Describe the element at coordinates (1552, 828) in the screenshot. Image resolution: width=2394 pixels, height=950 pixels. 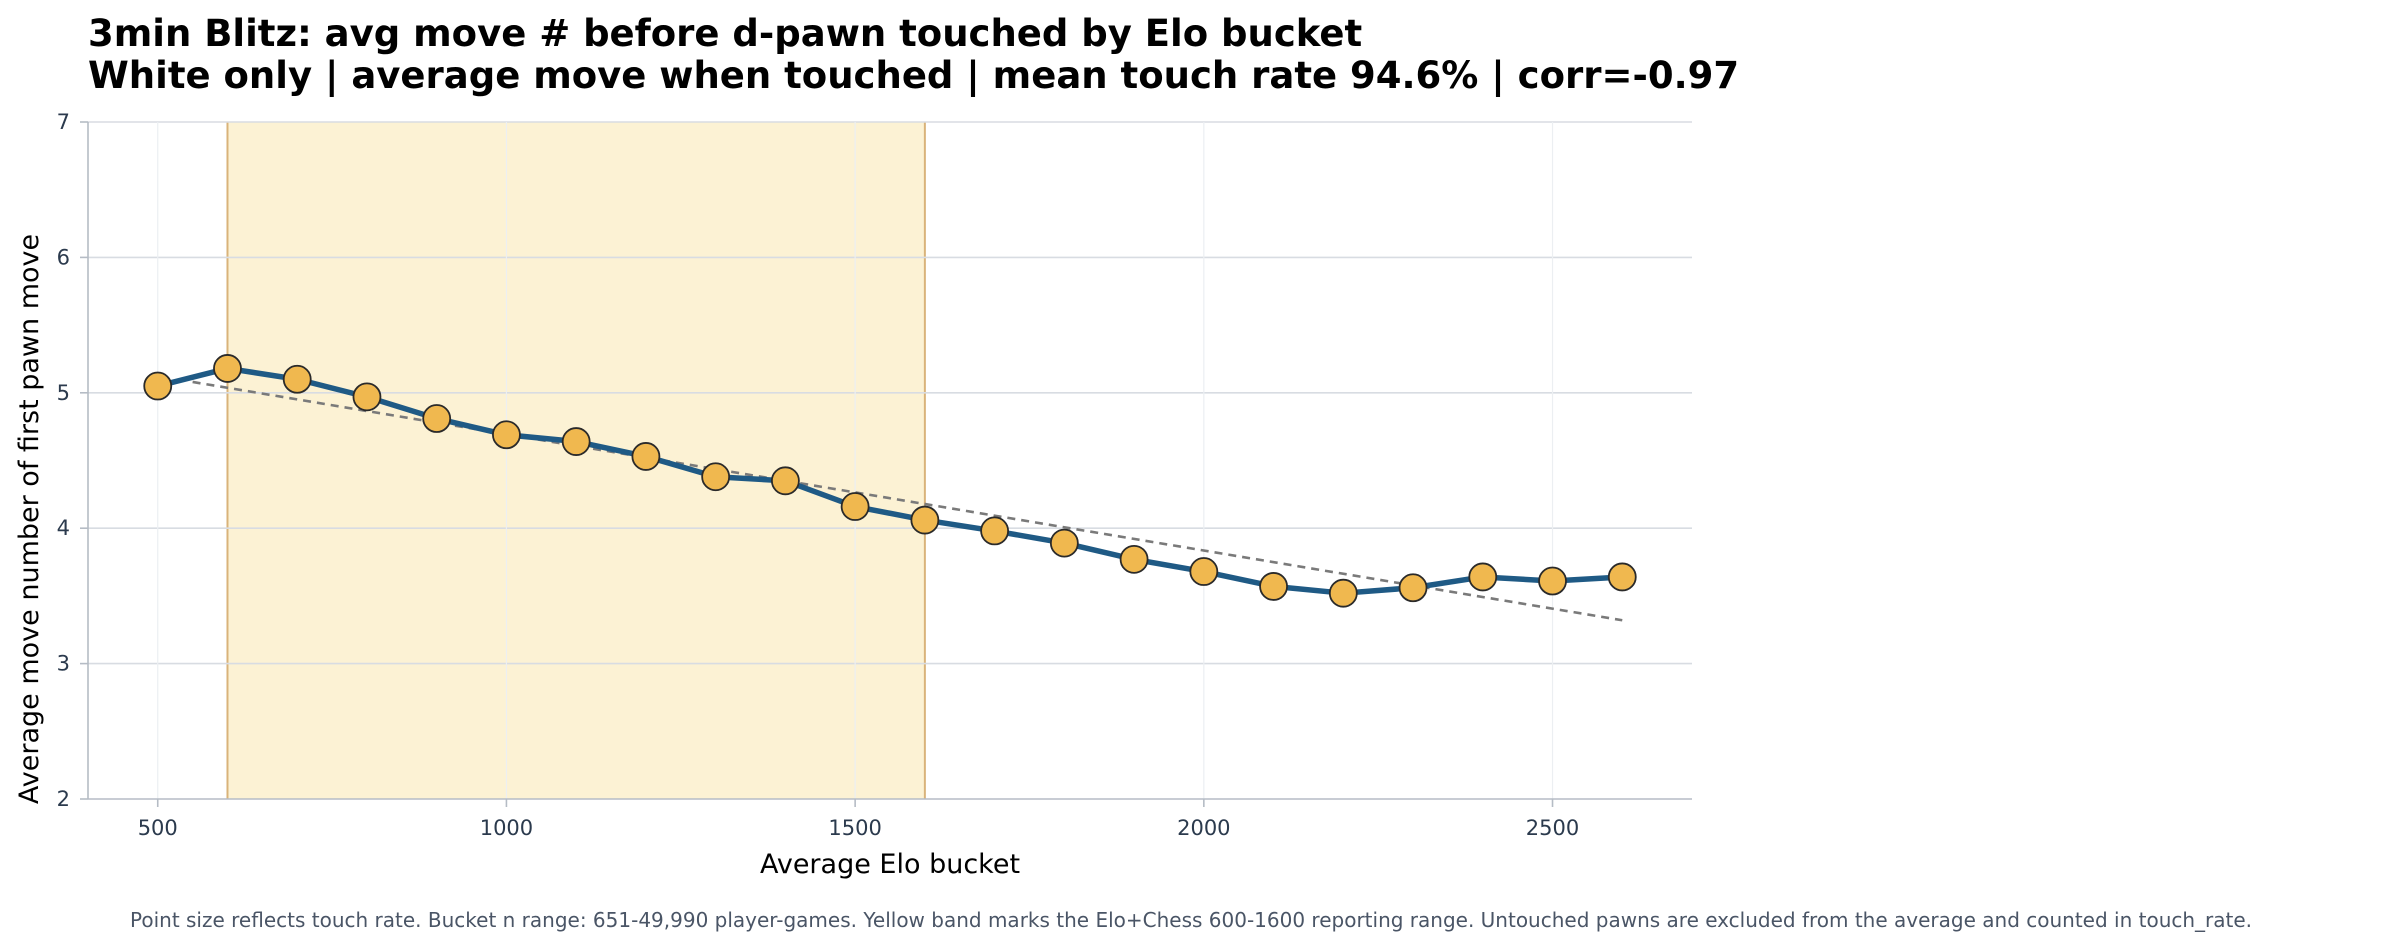
I see `x-tick-label: 2500` at that location.